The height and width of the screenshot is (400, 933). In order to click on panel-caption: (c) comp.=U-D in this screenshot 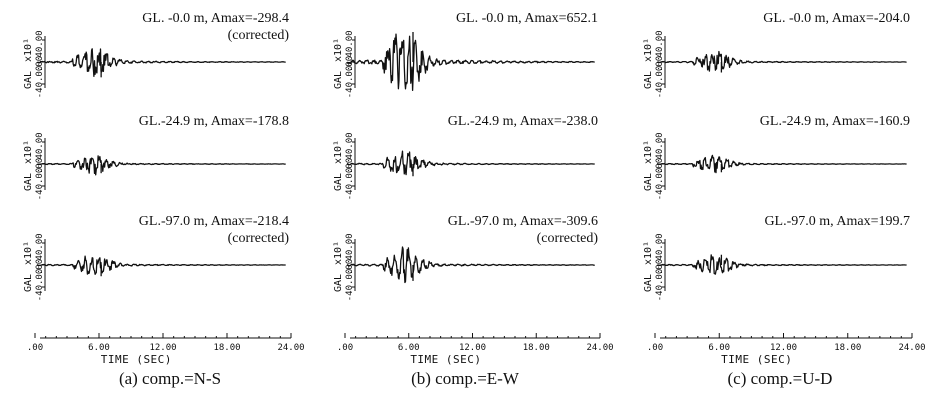, I will do `click(780, 378)`.